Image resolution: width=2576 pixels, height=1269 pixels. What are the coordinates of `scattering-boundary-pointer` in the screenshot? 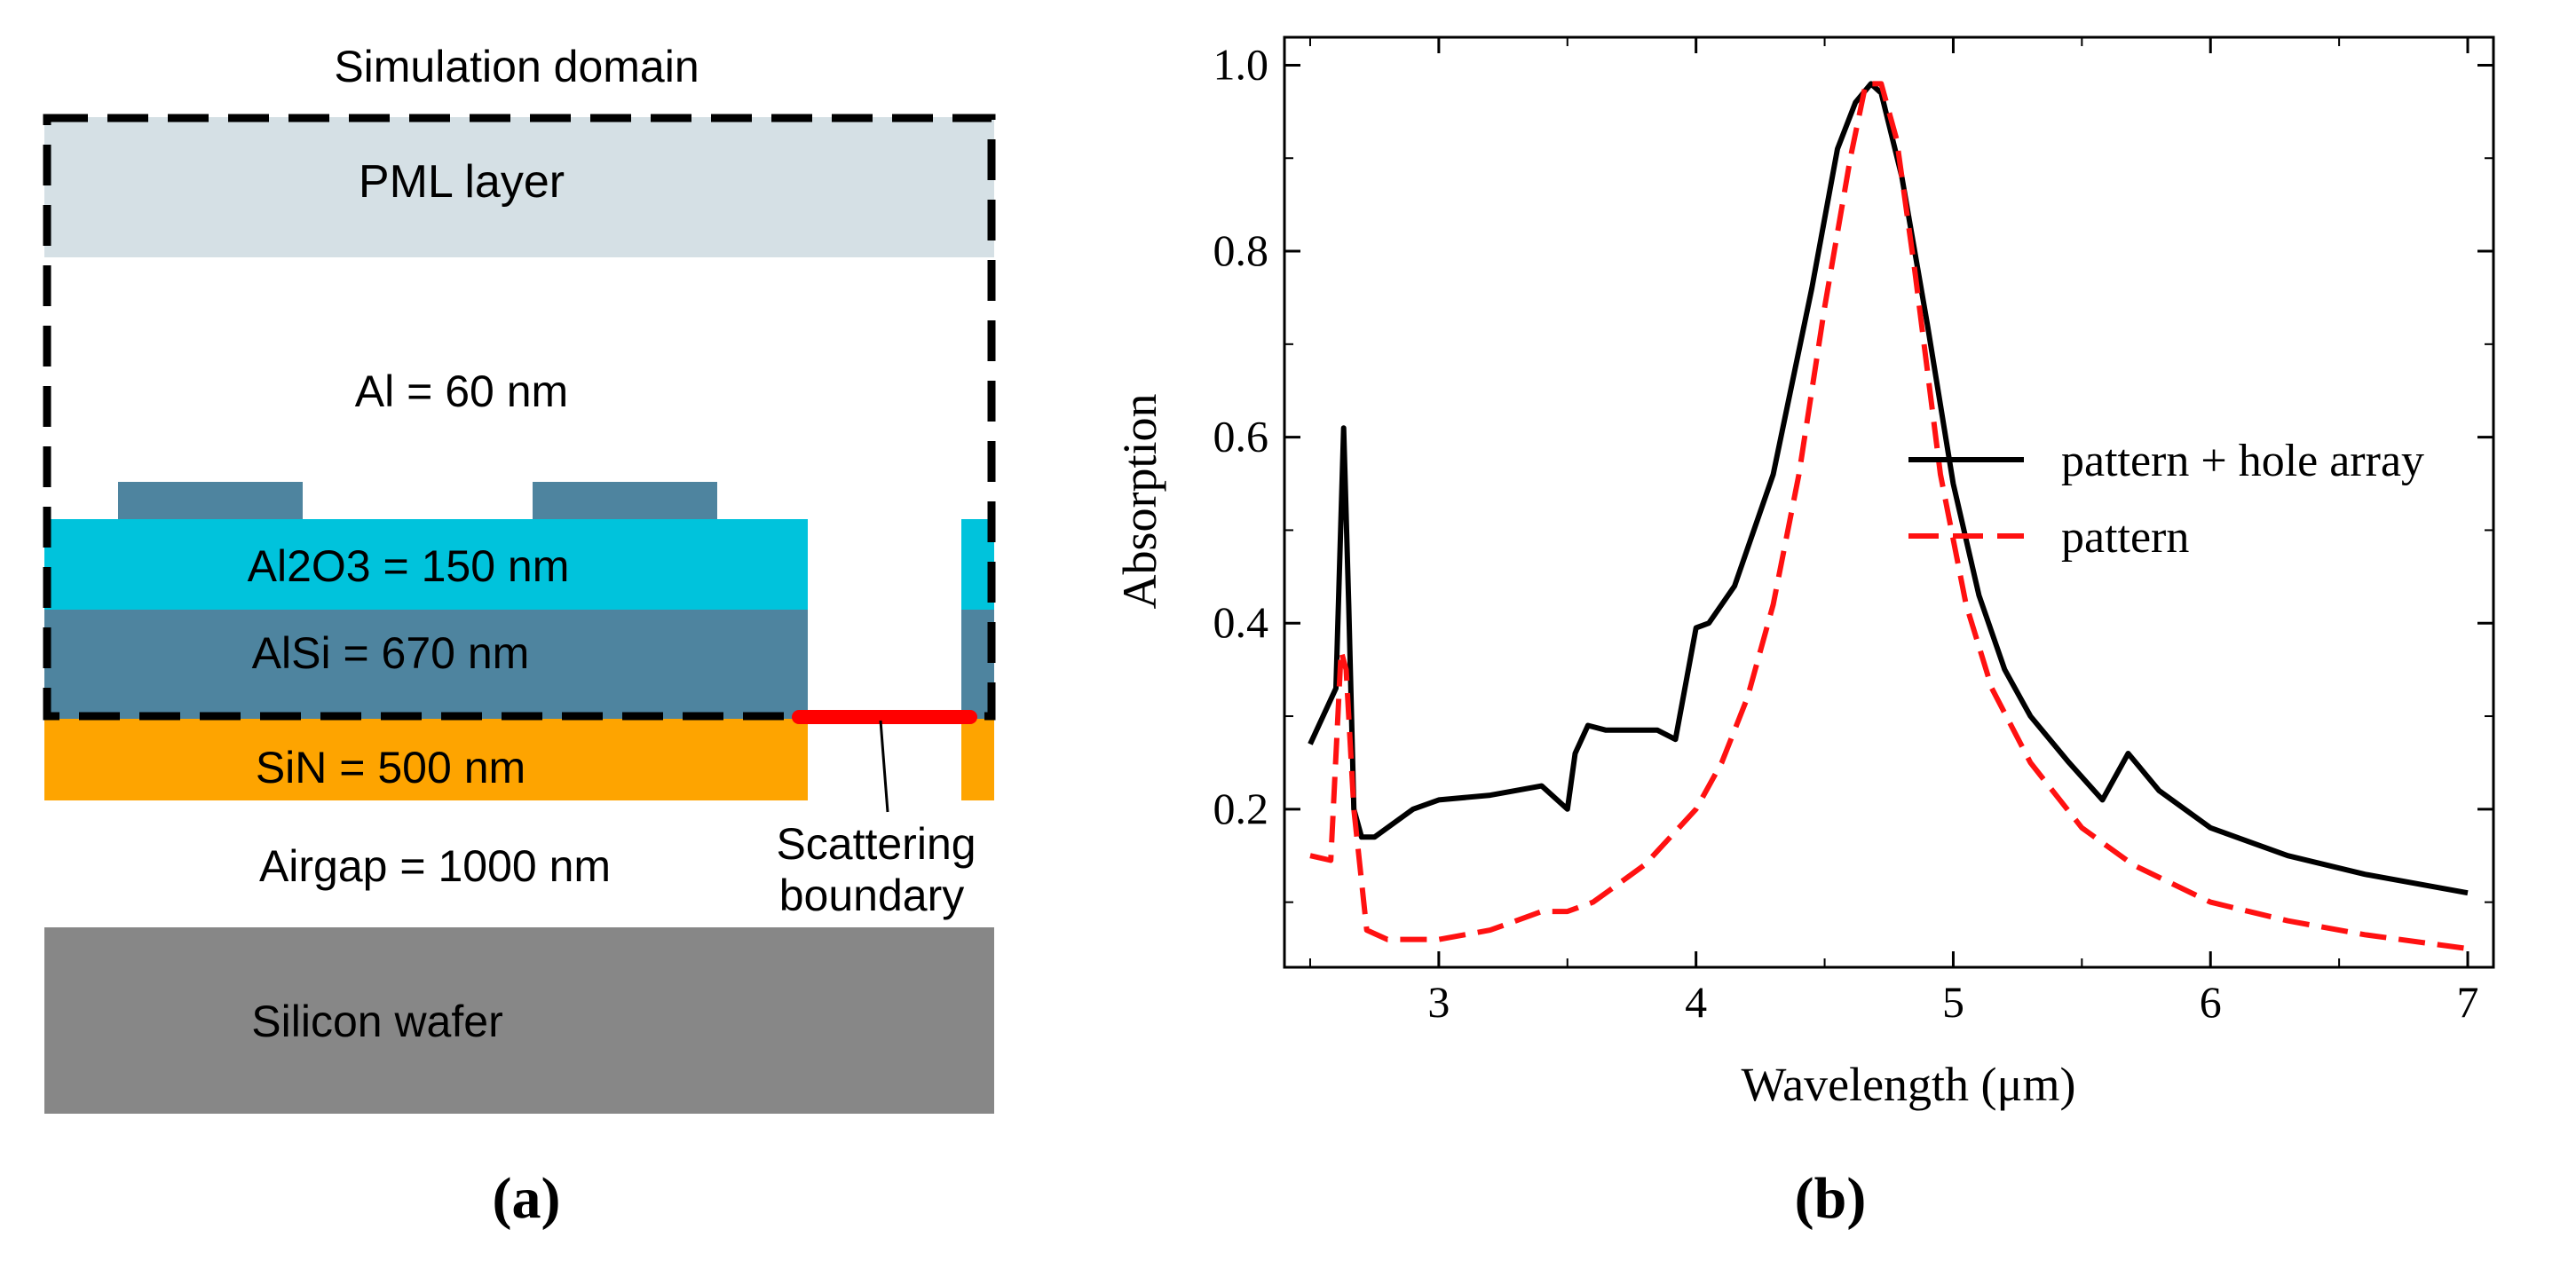 It's located at (884, 767).